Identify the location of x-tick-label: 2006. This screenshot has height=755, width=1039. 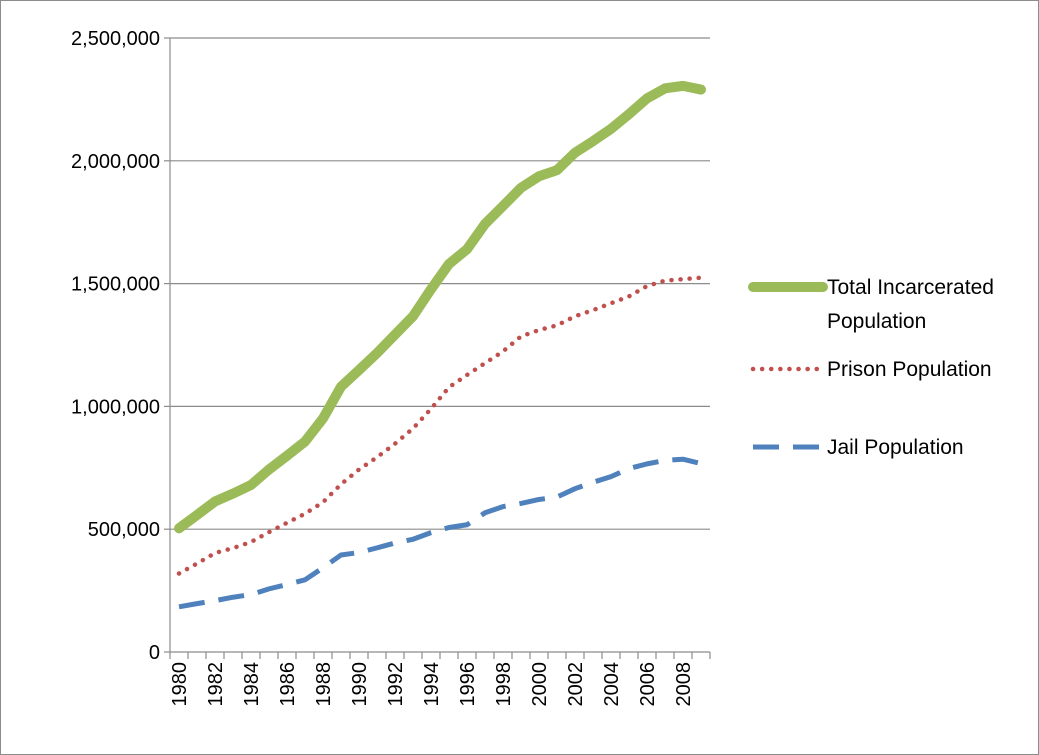
(648, 684).